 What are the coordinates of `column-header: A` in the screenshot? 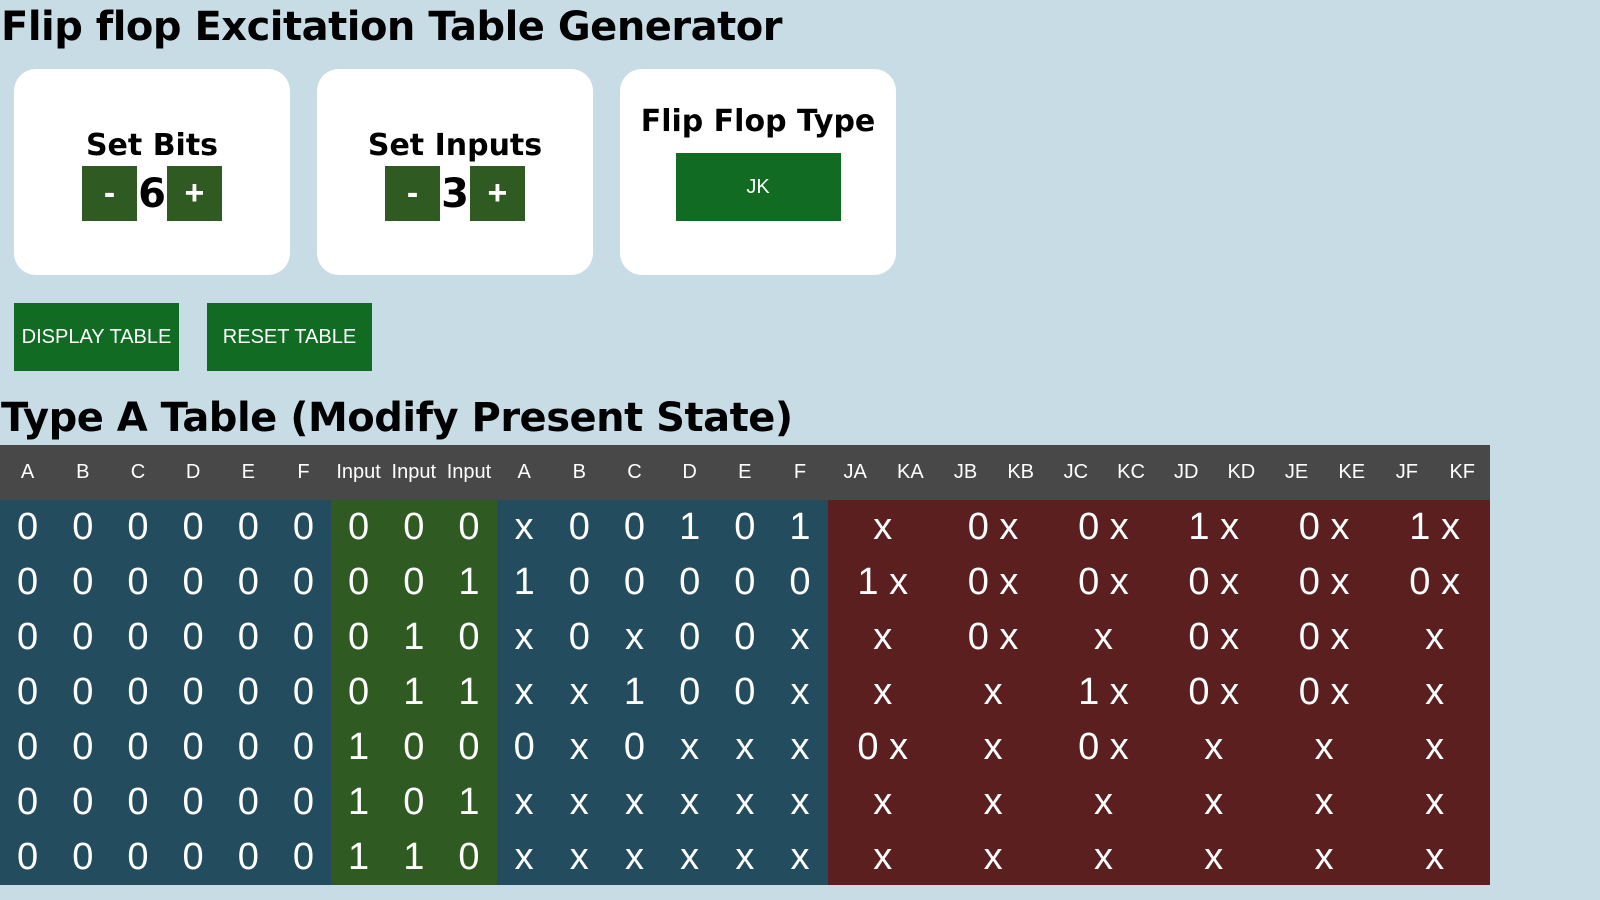 It's located at (28, 472).